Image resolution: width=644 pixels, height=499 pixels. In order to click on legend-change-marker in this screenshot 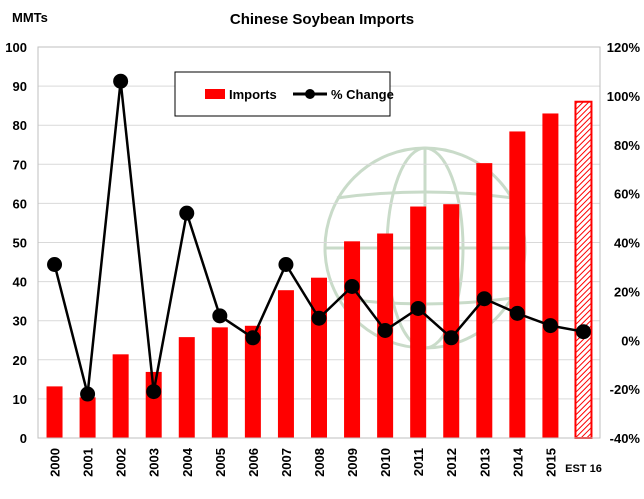, I will do `click(310, 94)`.